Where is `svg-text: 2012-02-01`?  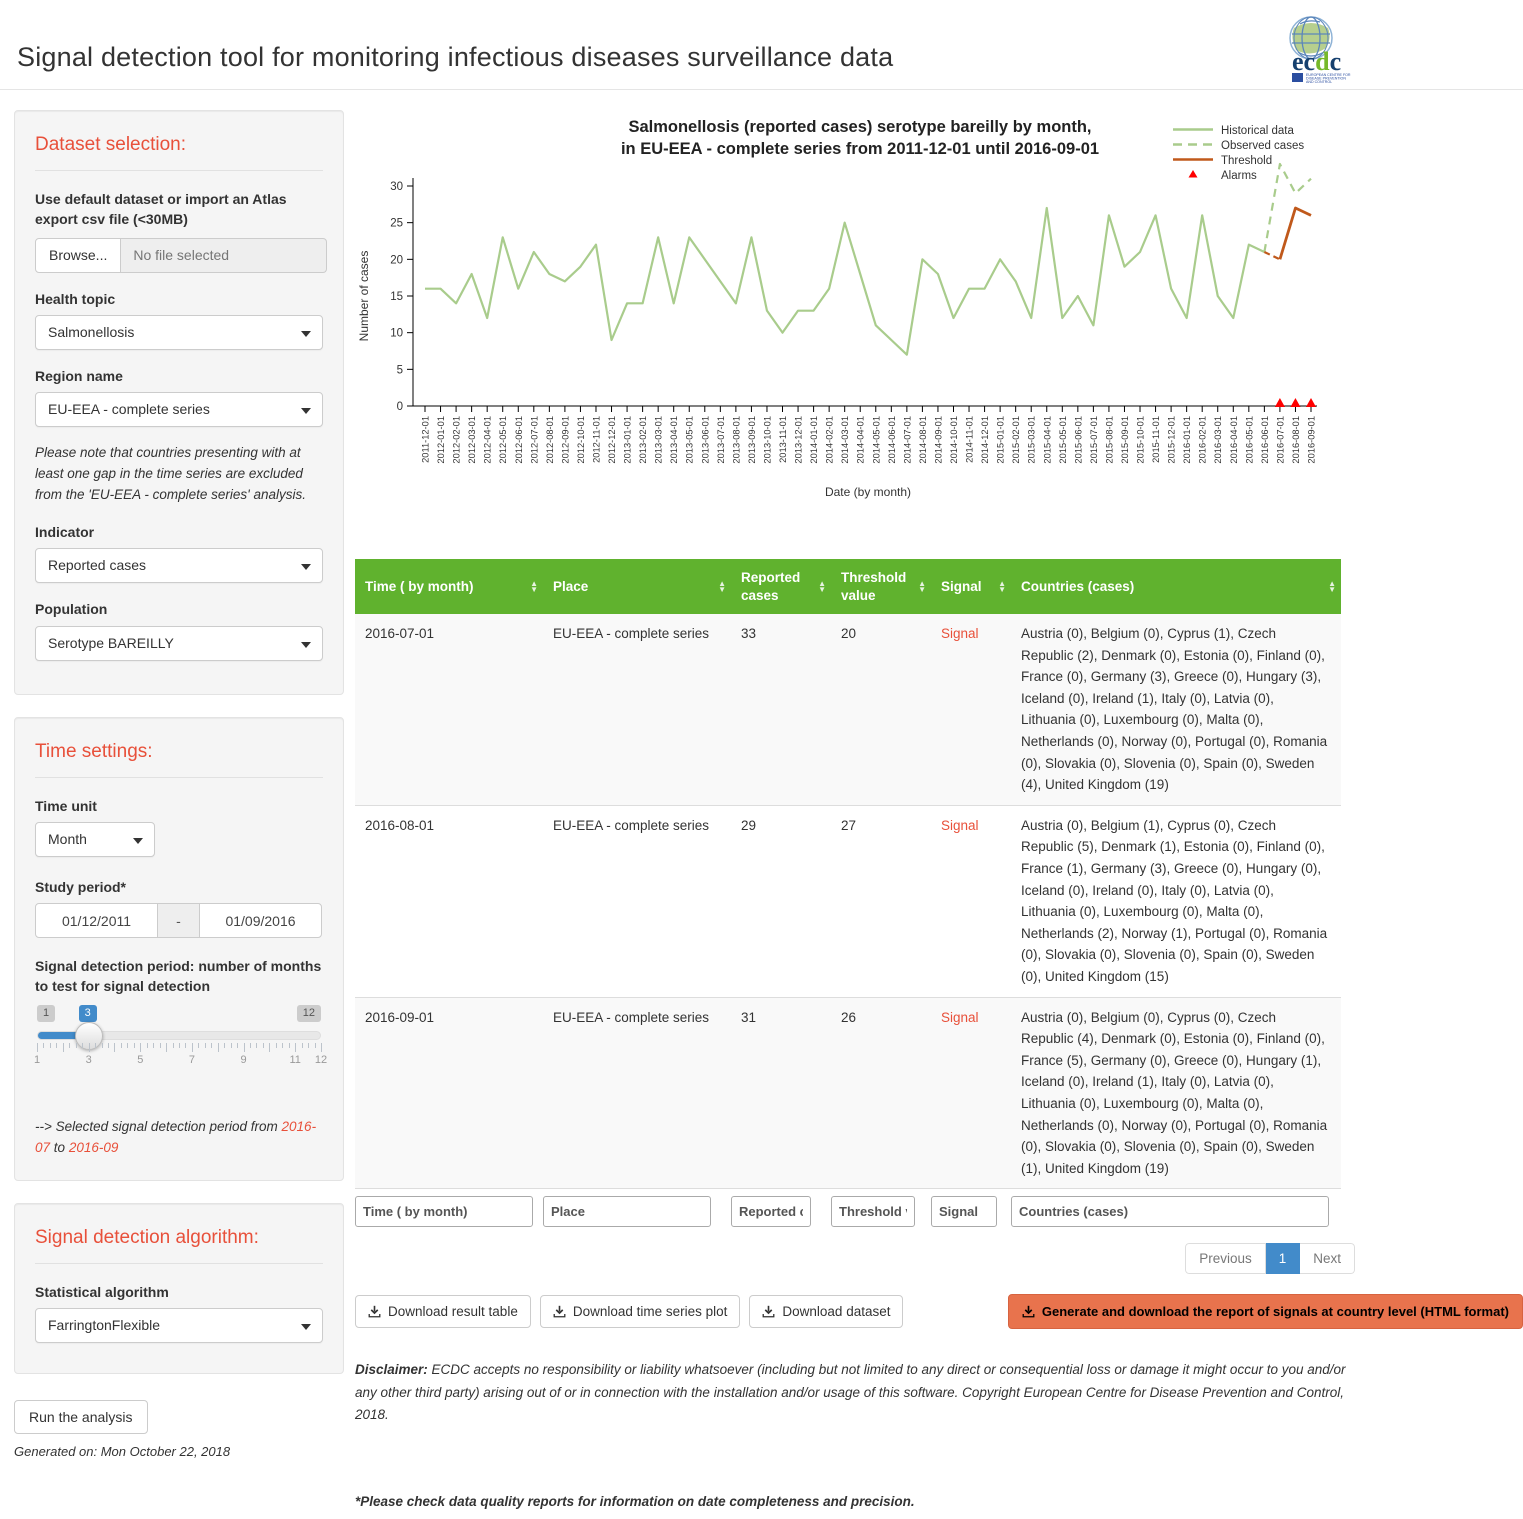 svg-text: 2012-02-01 is located at coordinates (457, 440).